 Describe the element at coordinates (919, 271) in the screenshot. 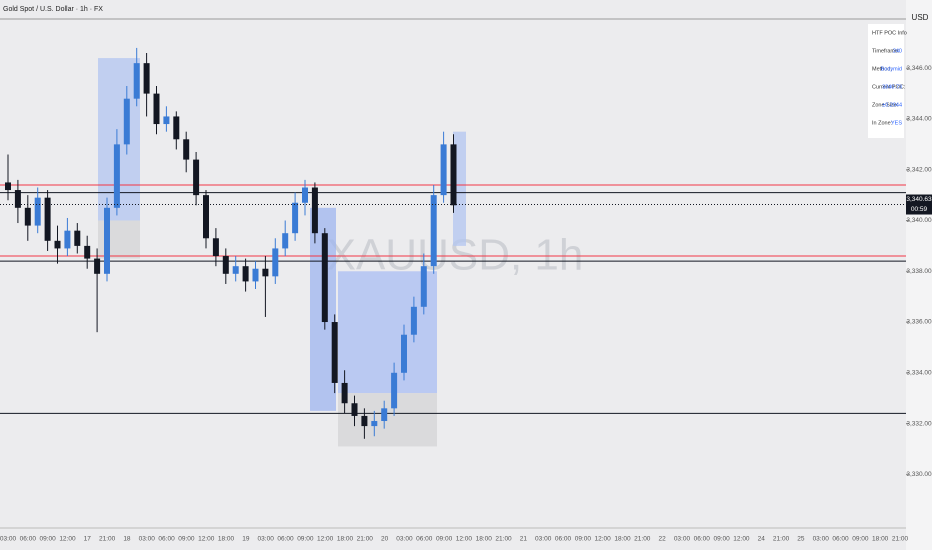

I see `y-tick-label: 3,338.00` at that location.